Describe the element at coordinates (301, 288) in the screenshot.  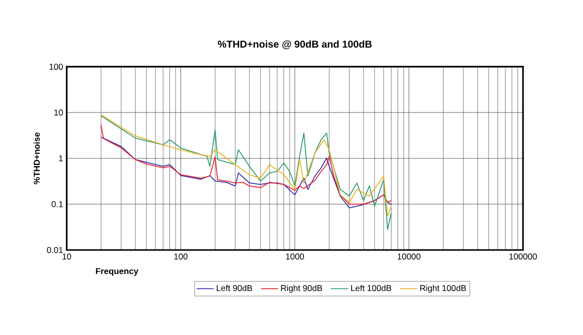
I see `legend-label: Right 90dB` at that location.